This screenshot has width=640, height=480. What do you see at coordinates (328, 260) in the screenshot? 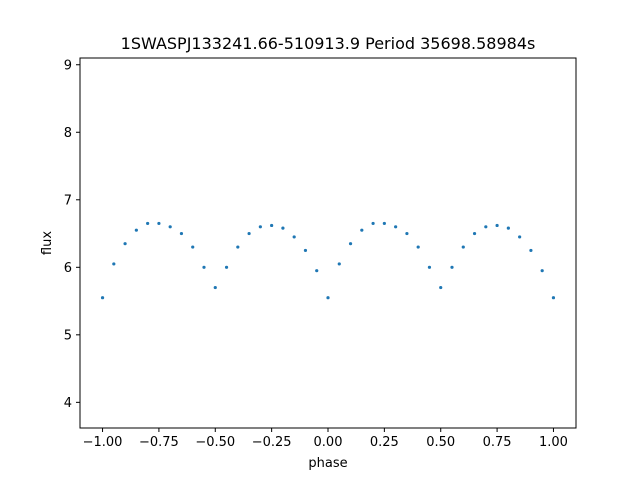
I see `scatter-points` at bounding box center [328, 260].